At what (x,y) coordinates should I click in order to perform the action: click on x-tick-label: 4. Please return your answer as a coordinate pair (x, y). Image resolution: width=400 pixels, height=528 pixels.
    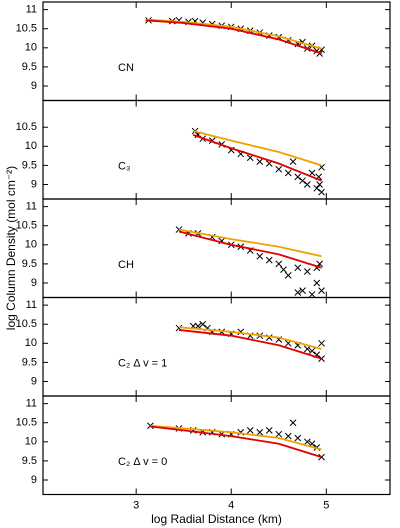
    Looking at the image, I should click on (231, 505).